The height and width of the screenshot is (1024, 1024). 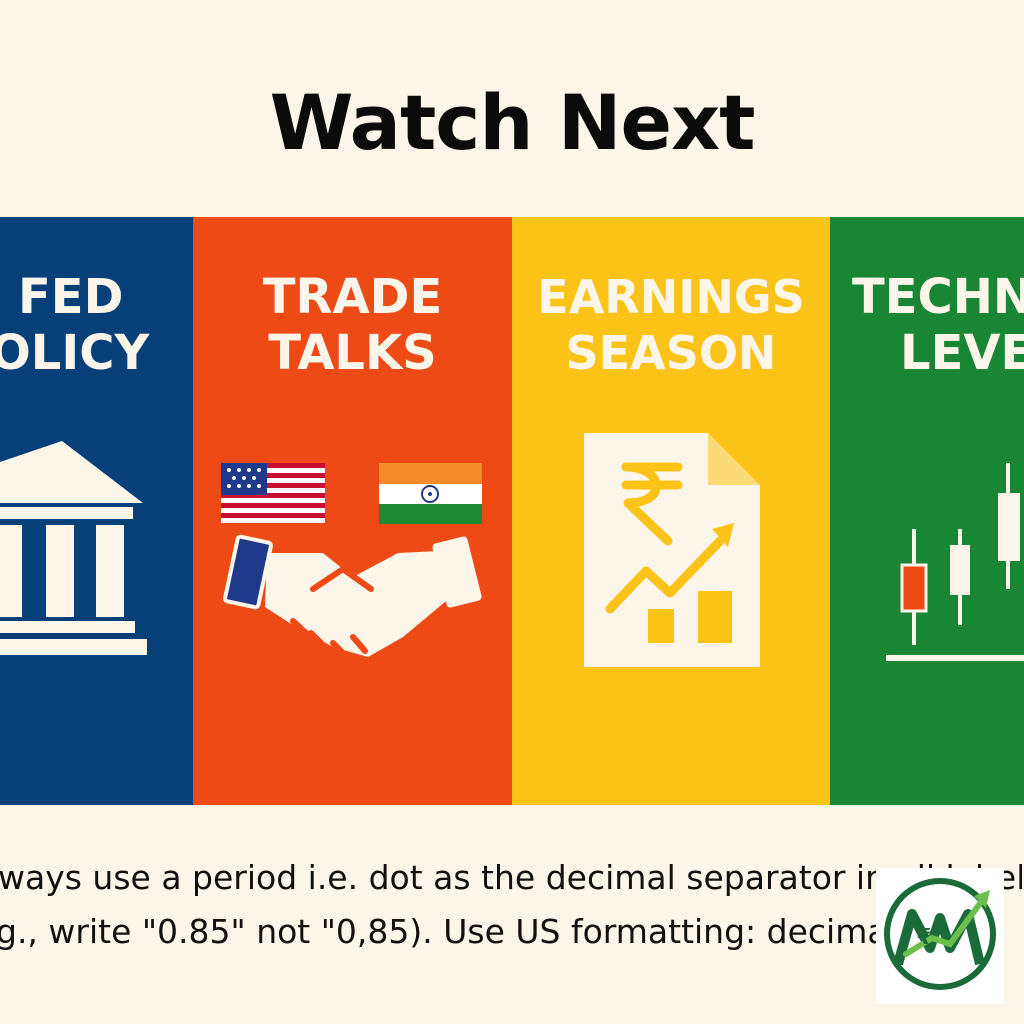 What do you see at coordinates (352, 297) in the screenshot?
I see `panel-trade-talks-line1: TRADE` at bounding box center [352, 297].